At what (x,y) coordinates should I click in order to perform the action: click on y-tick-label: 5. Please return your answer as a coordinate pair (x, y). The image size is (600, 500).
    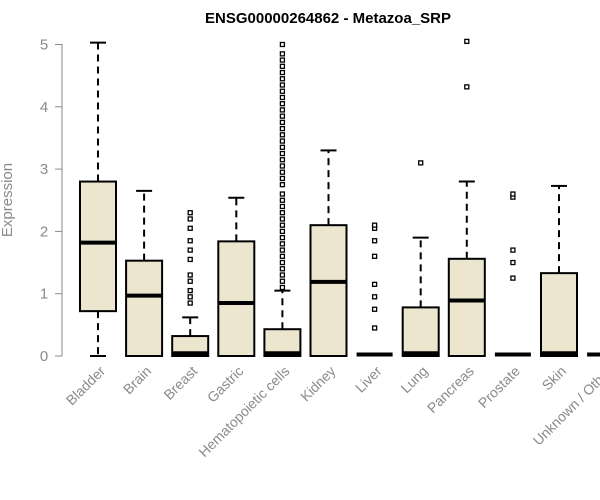
    Looking at the image, I should click on (44, 45).